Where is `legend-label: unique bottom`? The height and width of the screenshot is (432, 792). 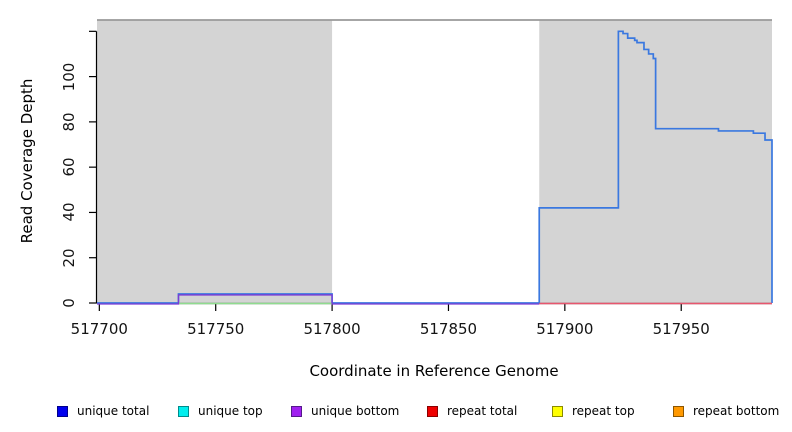
legend-label: unique bottom is located at coordinates (355, 411).